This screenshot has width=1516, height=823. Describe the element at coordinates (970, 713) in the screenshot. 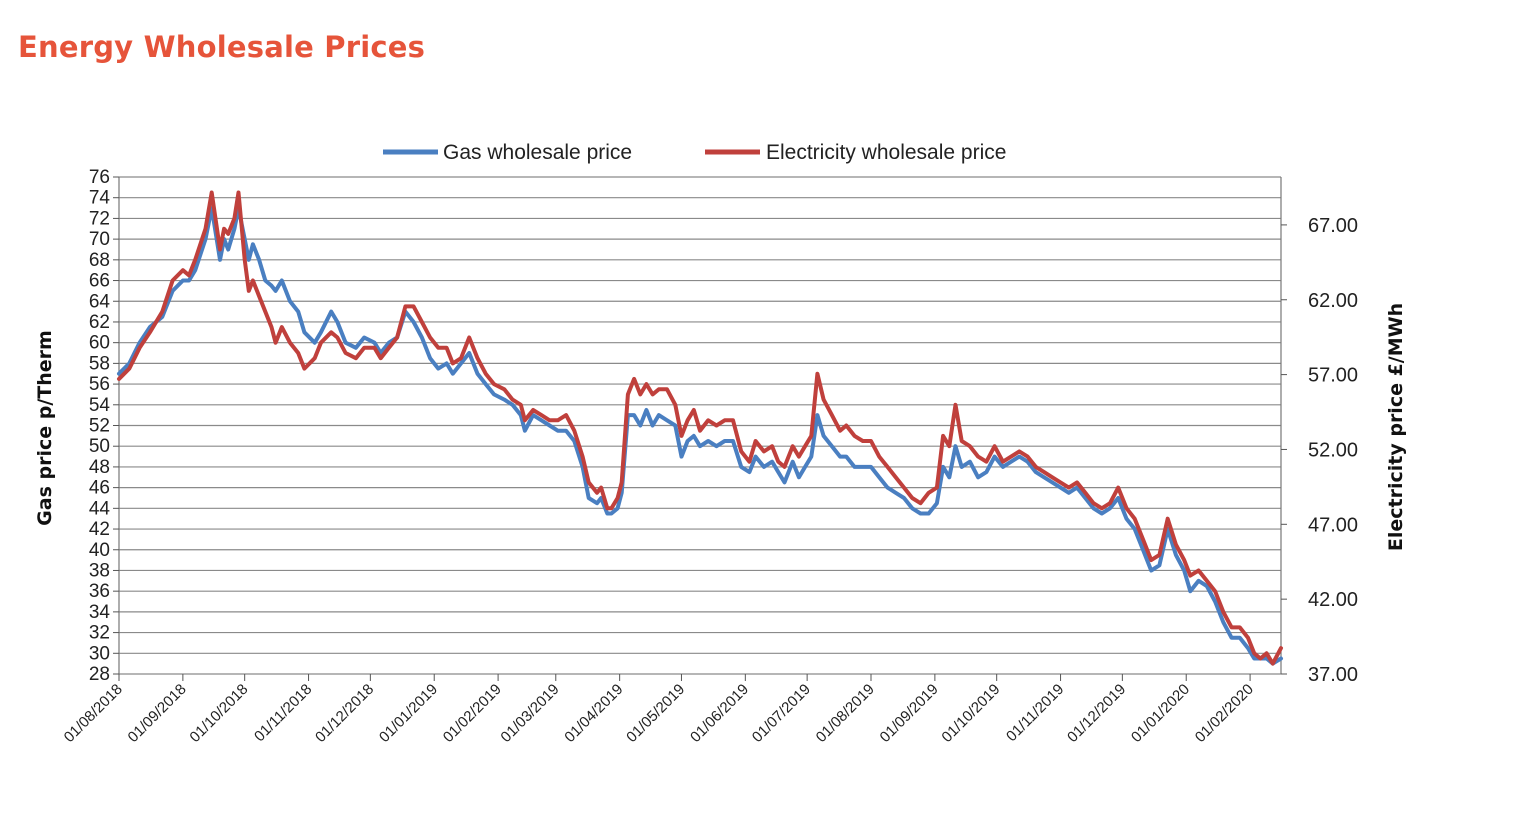

I see `x-tick-label: 01/10/2019` at that location.